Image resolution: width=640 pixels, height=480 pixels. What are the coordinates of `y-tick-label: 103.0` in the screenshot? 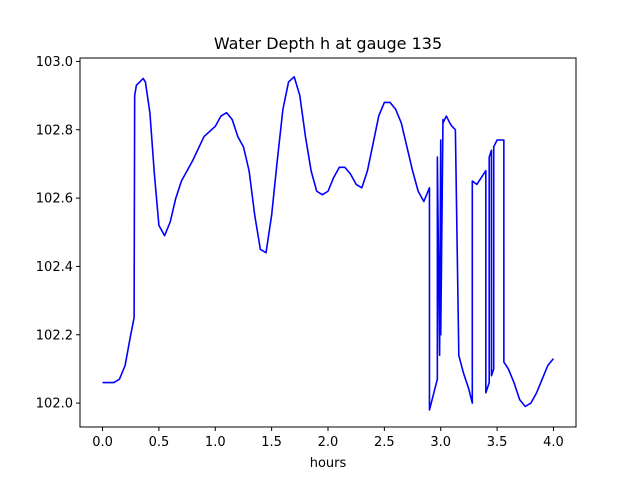 It's located at (54, 62).